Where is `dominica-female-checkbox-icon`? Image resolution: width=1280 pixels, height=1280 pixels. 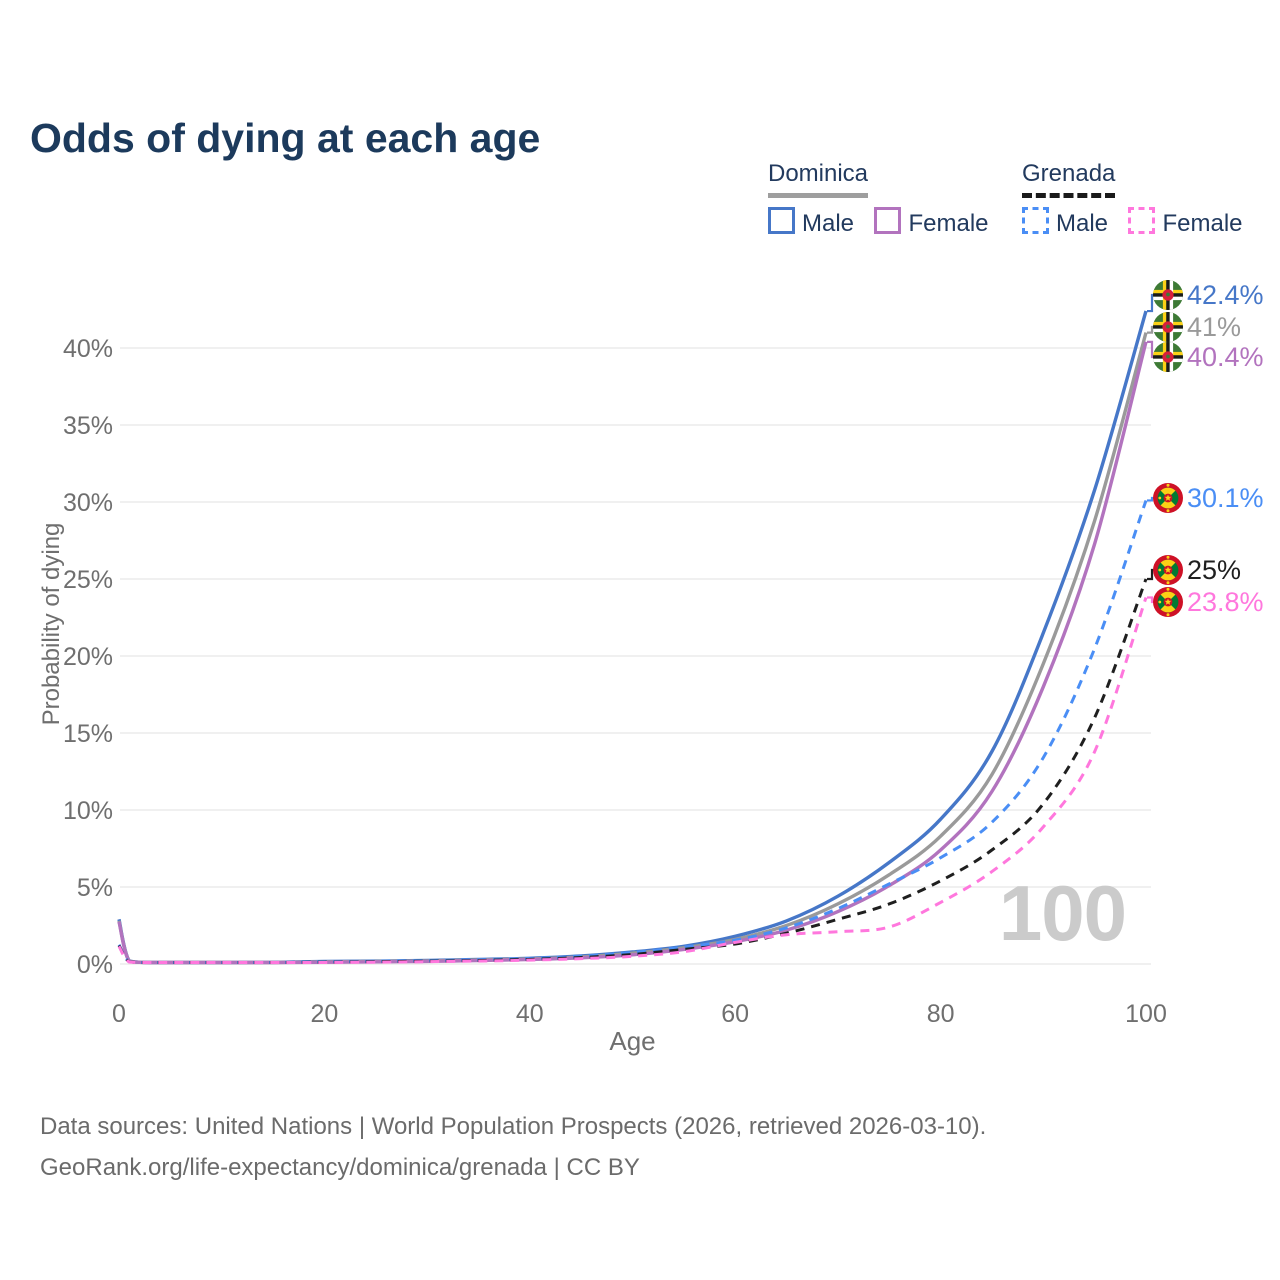
dominica-female-checkbox-icon is located at coordinates (888, 220).